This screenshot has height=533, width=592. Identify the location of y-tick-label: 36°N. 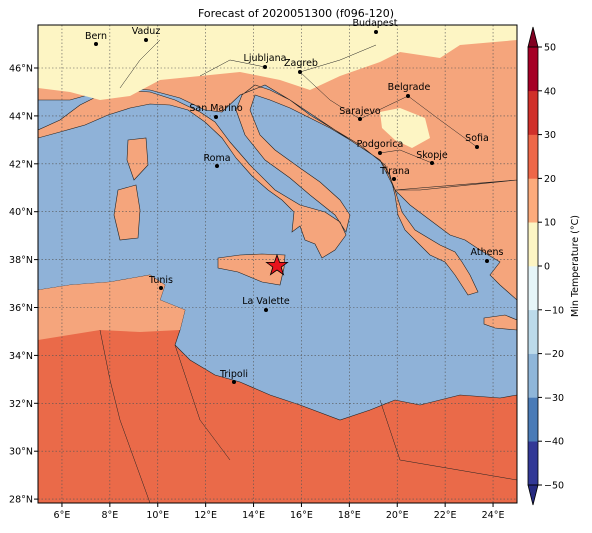
(21, 308).